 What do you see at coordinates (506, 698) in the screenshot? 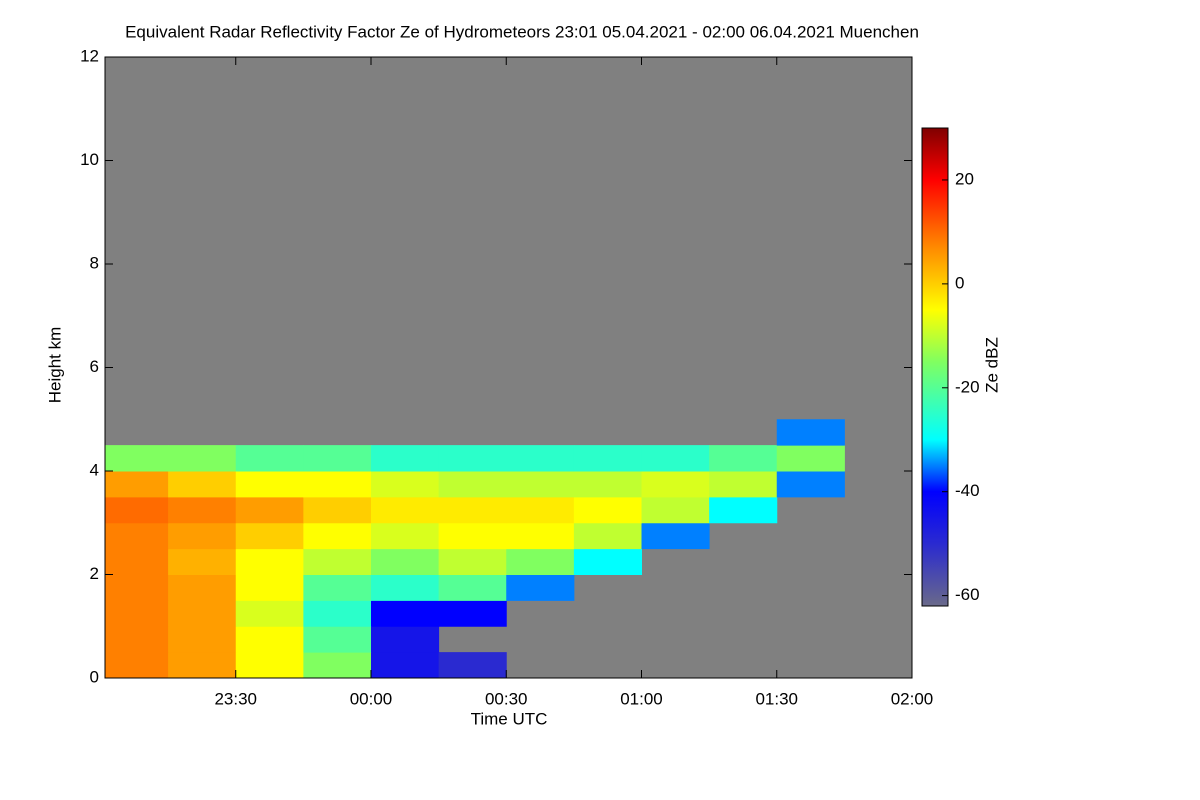
I see `x-tick-label: 00:30` at bounding box center [506, 698].